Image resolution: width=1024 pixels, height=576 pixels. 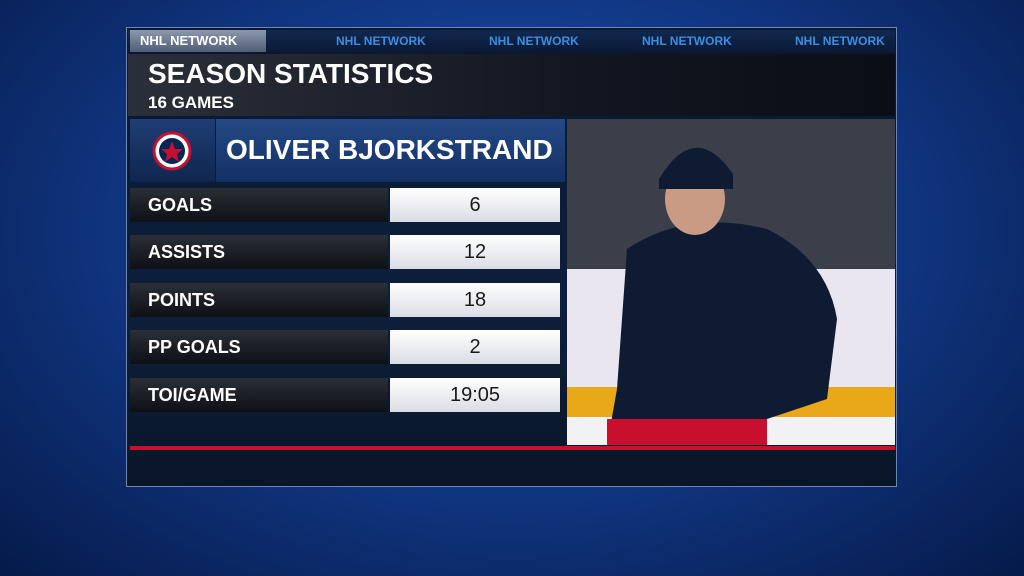 I want to click on team-logo-icon, so click(x=172, y=151).